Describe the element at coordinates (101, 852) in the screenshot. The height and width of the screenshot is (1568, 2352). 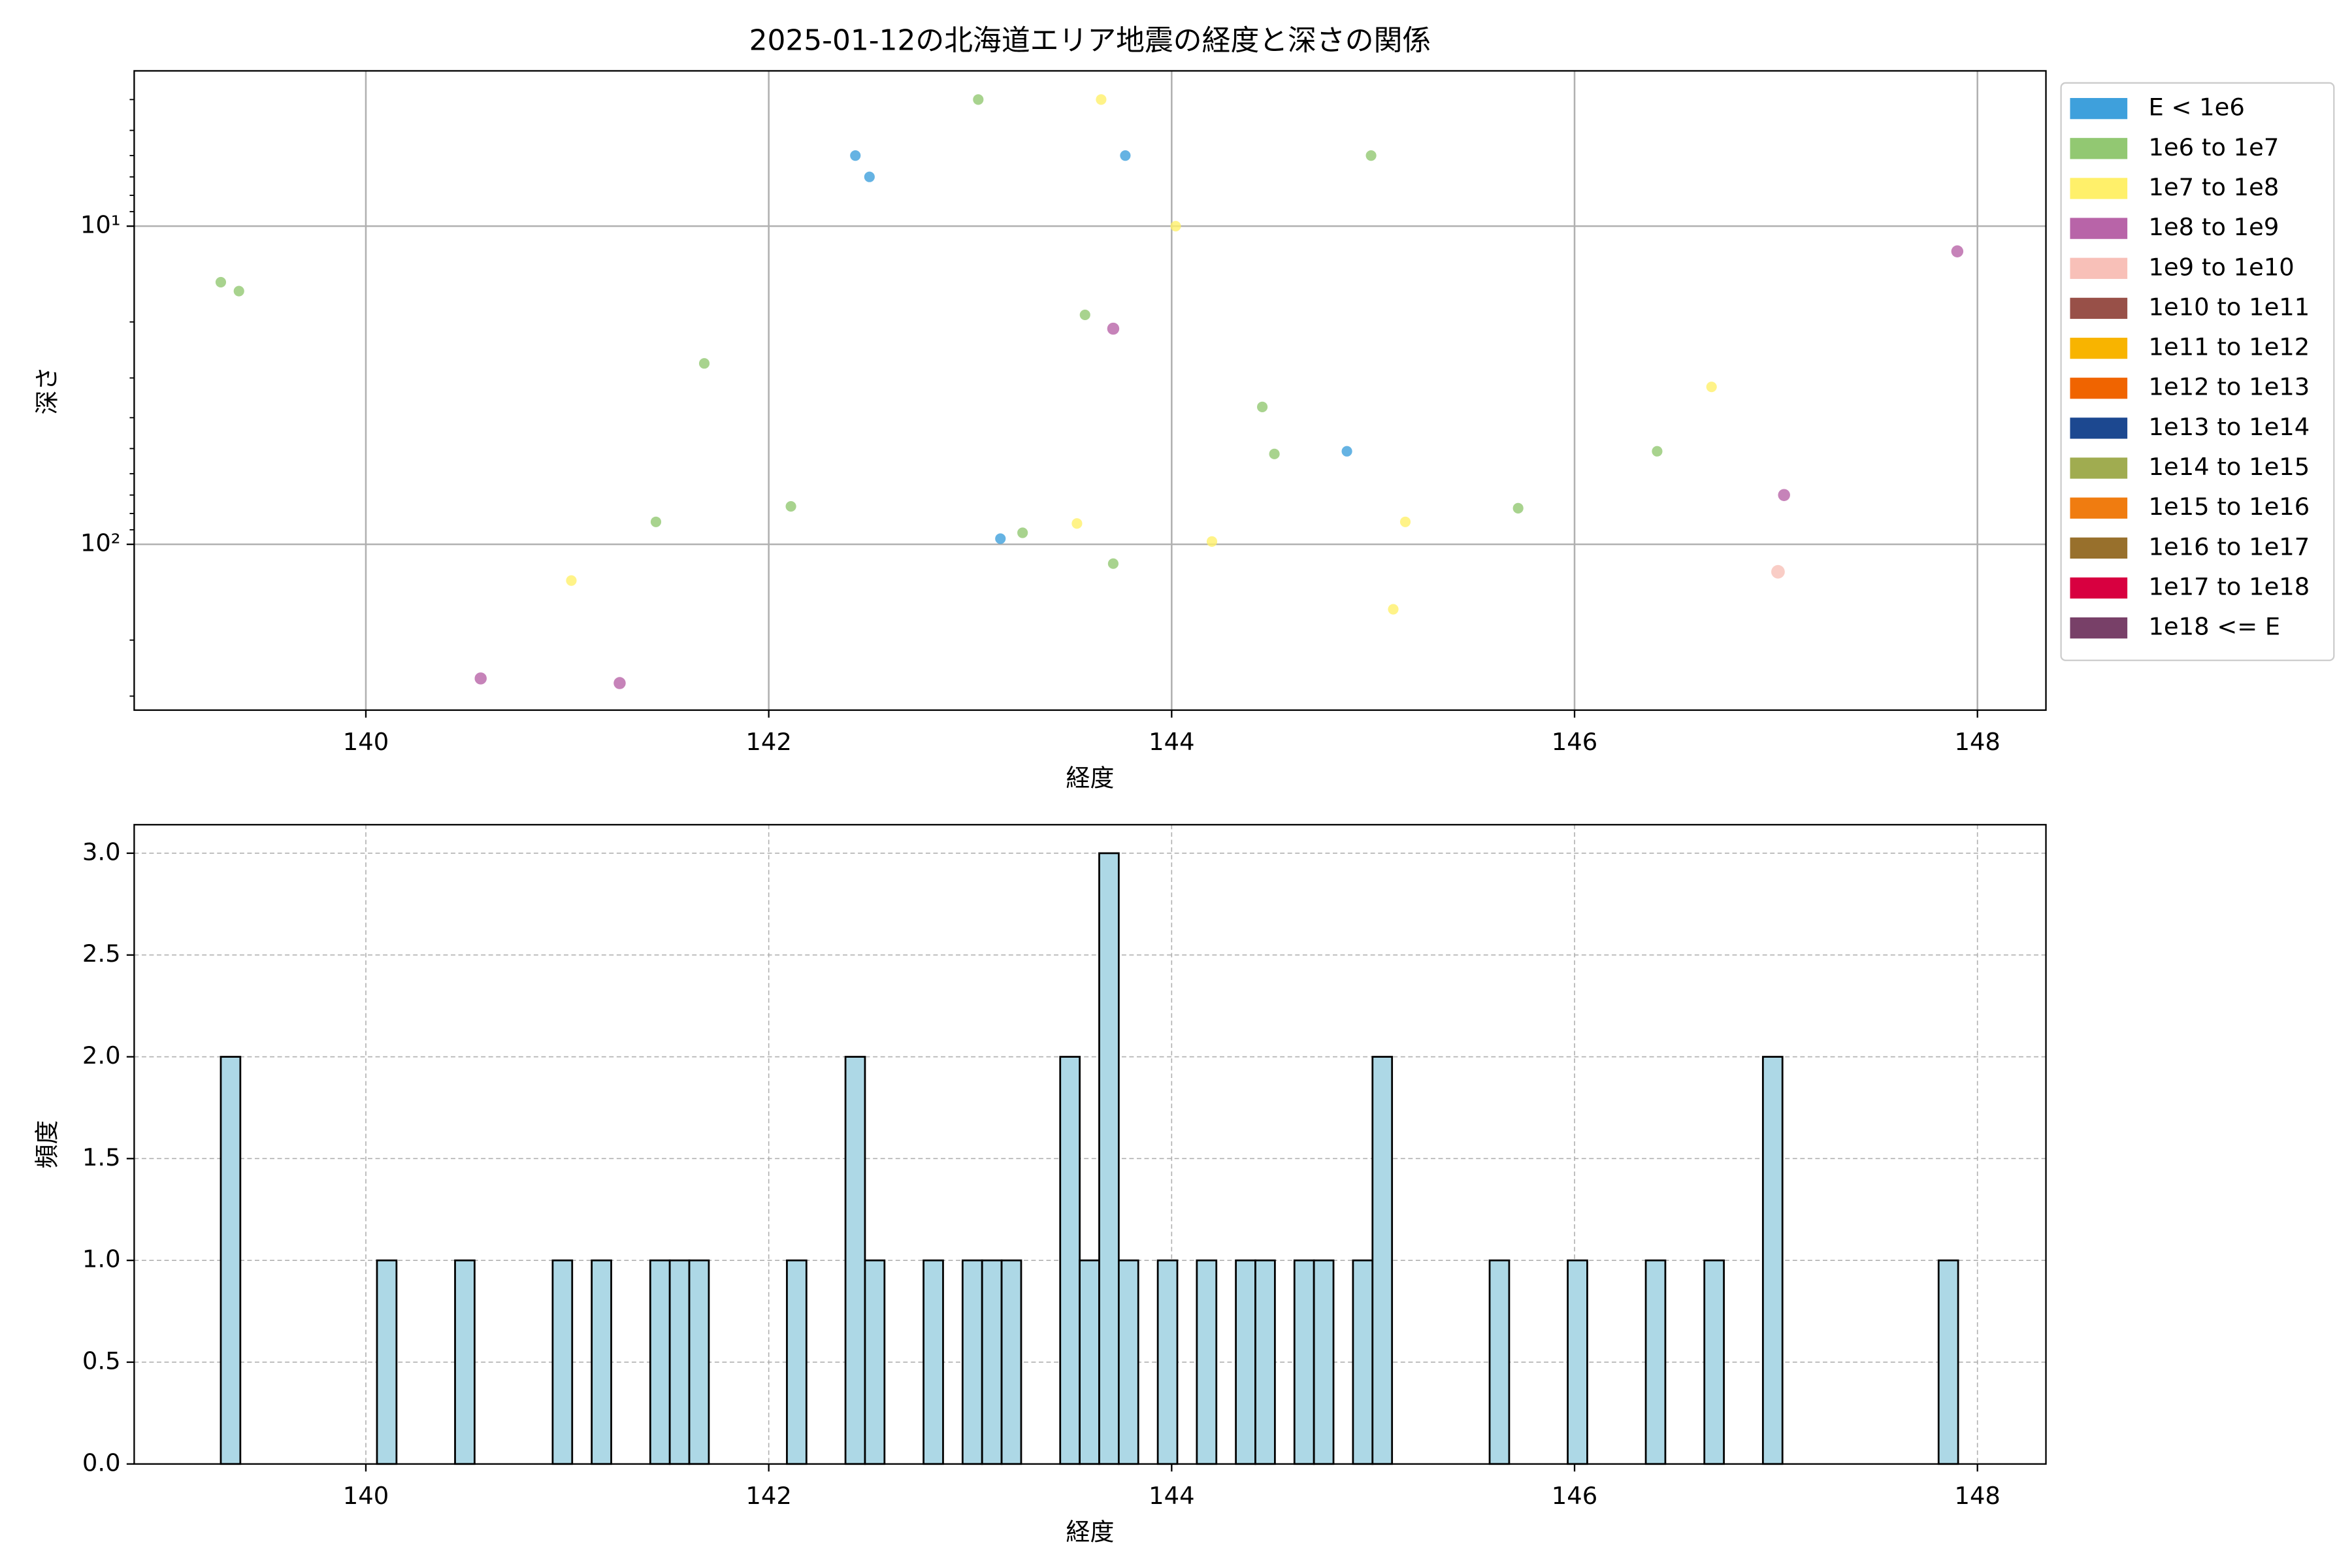
I see `y-tick-label: 3.0` at that location.